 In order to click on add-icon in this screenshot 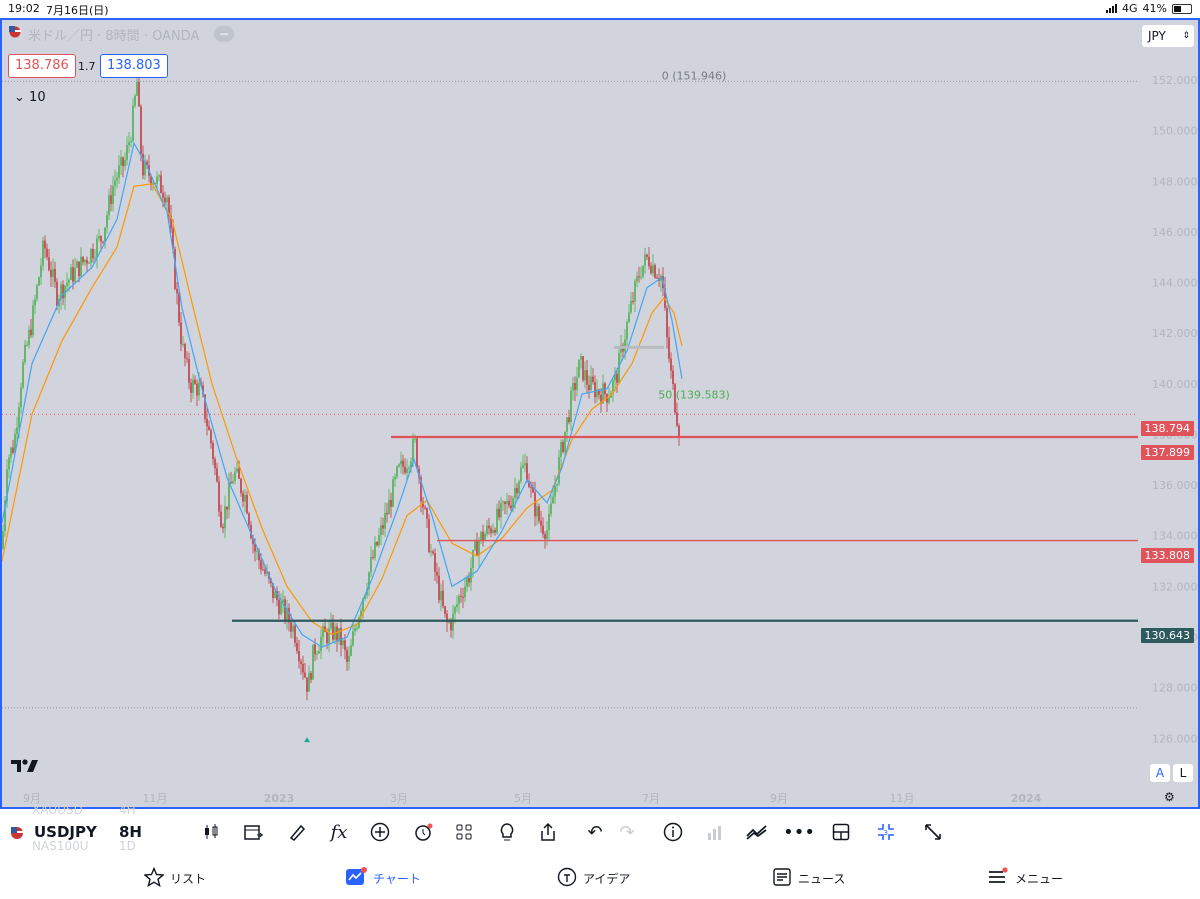, I will do `click(380, 832)`.